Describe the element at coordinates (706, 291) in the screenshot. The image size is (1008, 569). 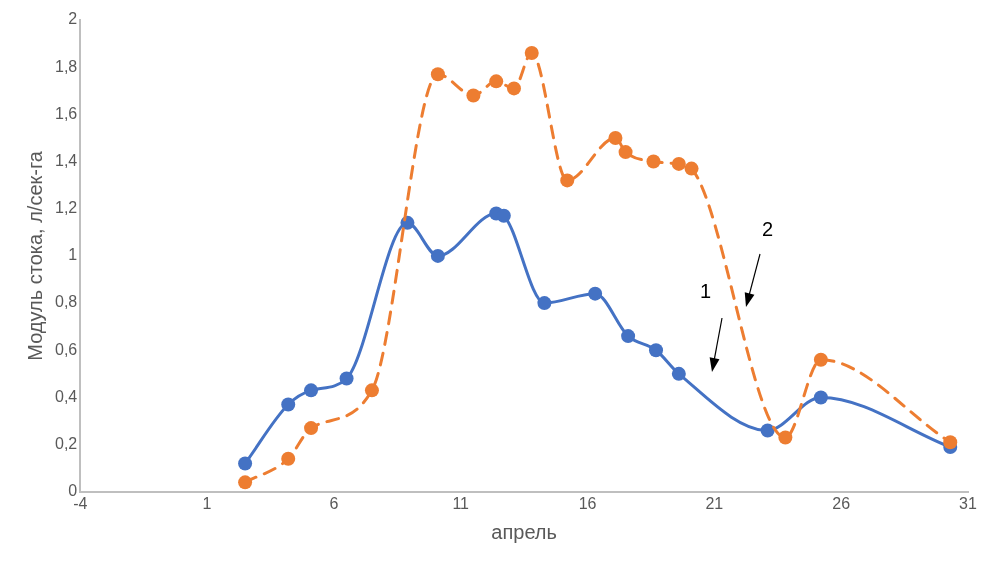
I see `annotation: 1` at that location.